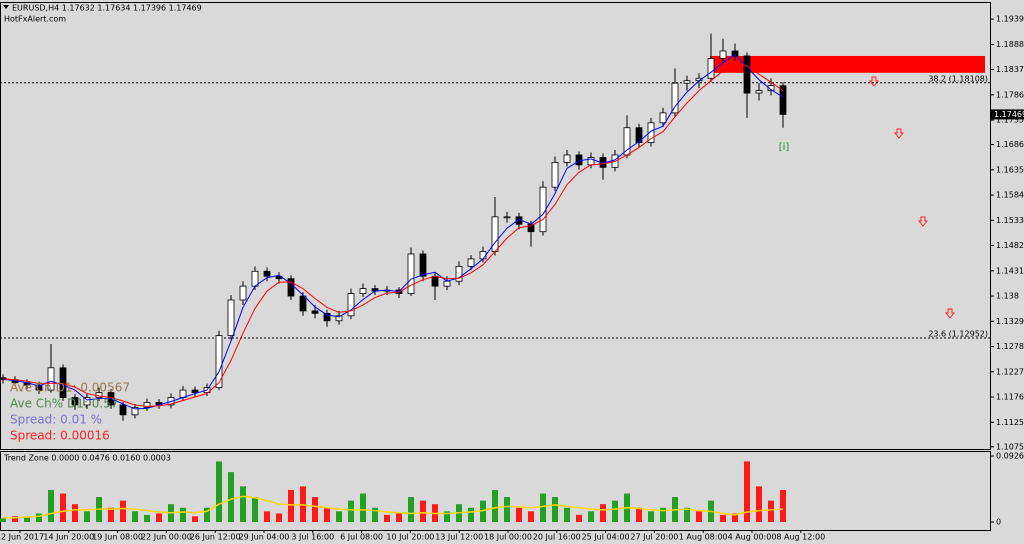 The width and height of the screenshot is (1024, 544). Describe the element at coordinates (459, 537) in the screenshot. I see `x-tick-label: 13 Jul 12:00` at that location.